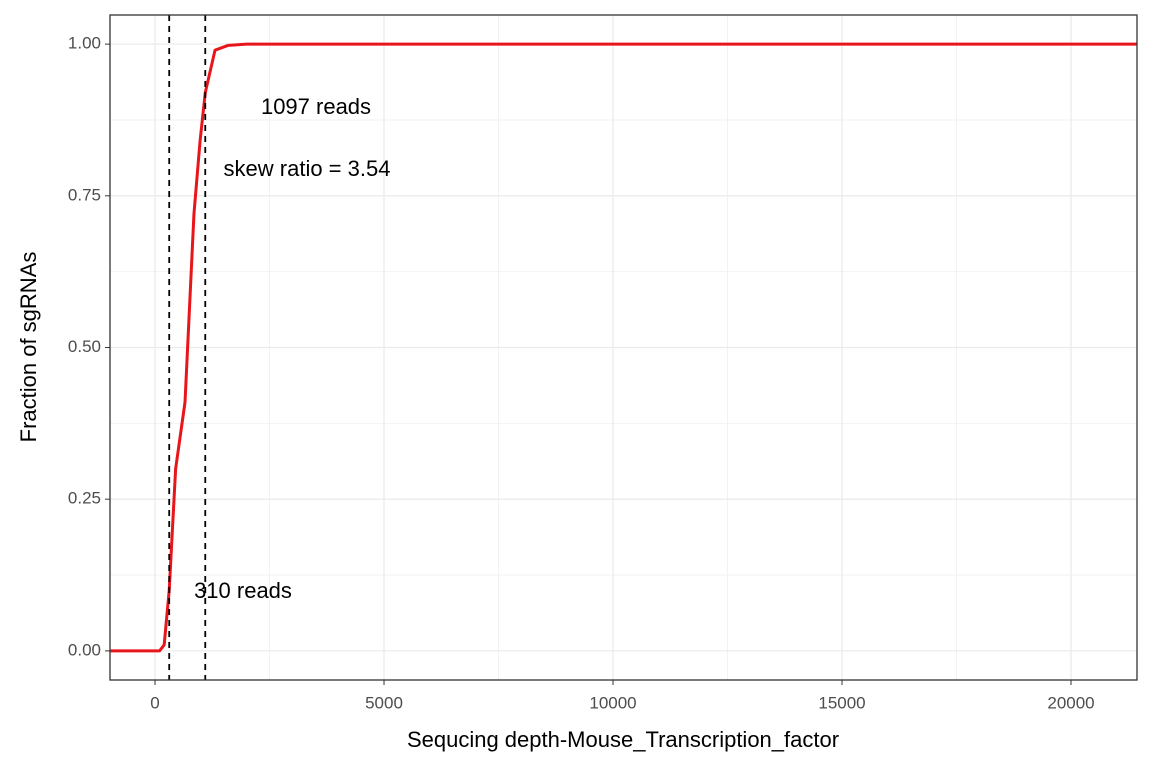  Describe the element at coordinates (1070, 702) in the screenshot. I see `x-tick-label: 20000` at that location.